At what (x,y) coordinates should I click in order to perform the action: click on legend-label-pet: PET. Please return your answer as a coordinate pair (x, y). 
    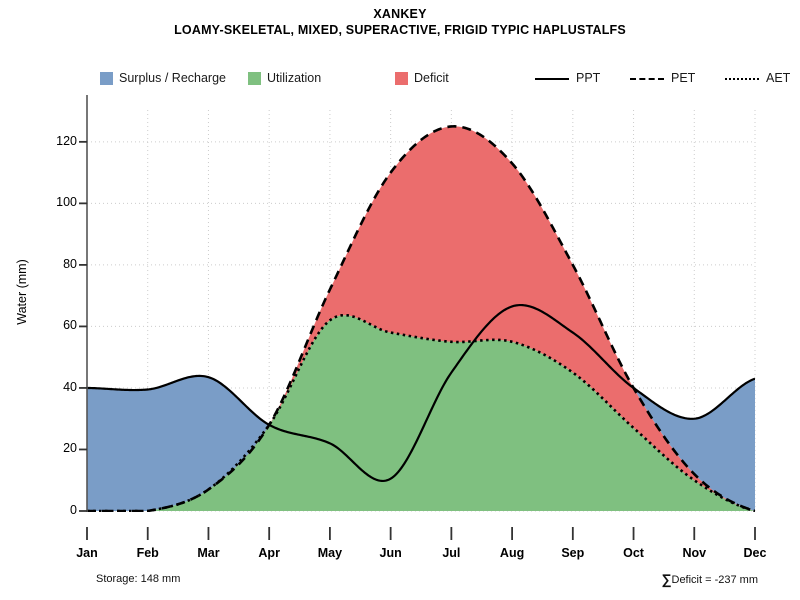
    Looking at the image, I should click on (683, 78).